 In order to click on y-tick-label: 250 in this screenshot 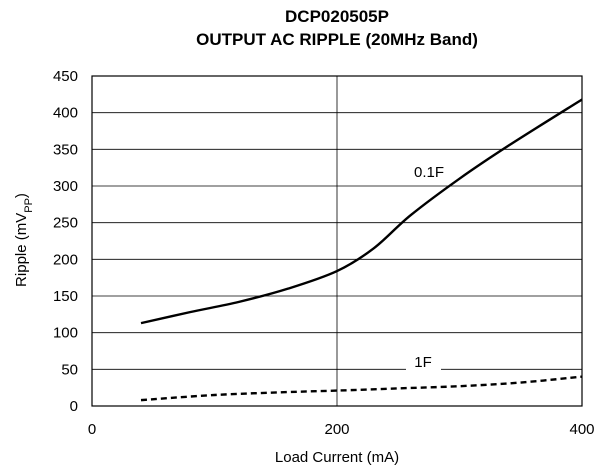, I will do `click(65, 223)`.